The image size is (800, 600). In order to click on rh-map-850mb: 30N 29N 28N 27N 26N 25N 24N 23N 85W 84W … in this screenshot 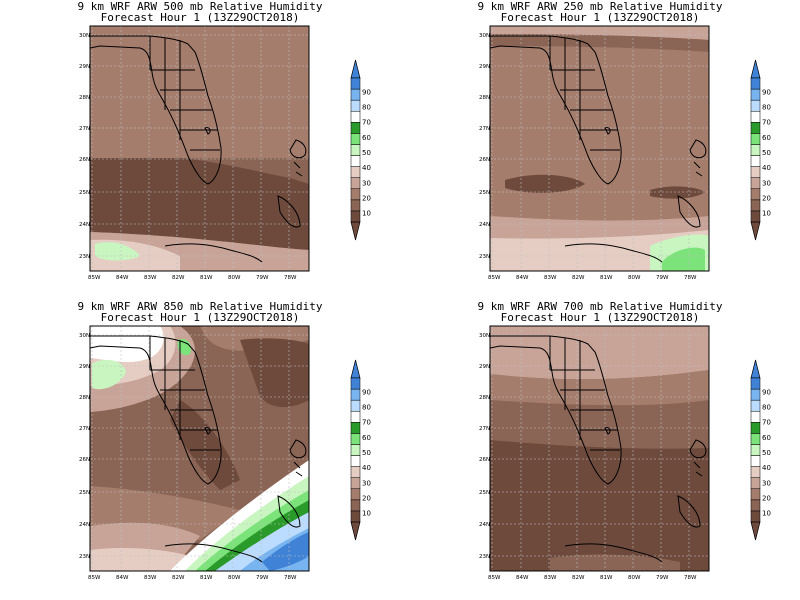, I will do `click(194, 453)`.